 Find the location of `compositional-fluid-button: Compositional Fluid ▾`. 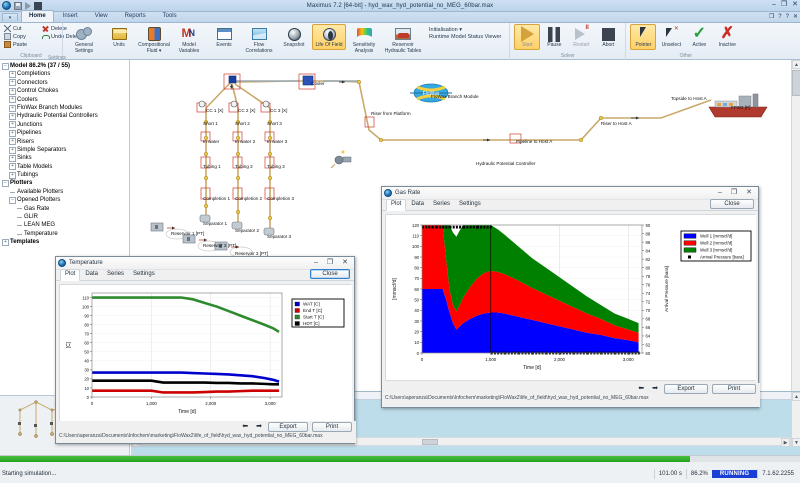

compositional-fluid-button: Compositional Fluid ▾ is located at coordinates (154, 39).